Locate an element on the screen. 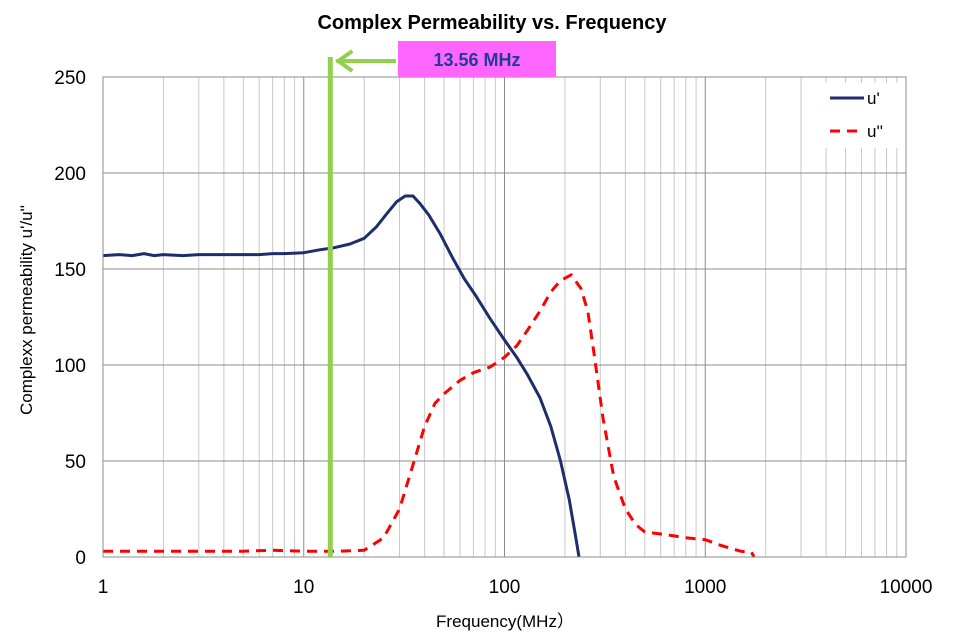 Image resolution: width=954 pixels, height=637 pixels. x-tick-label: 1000 is located at coordinates (705, 587).